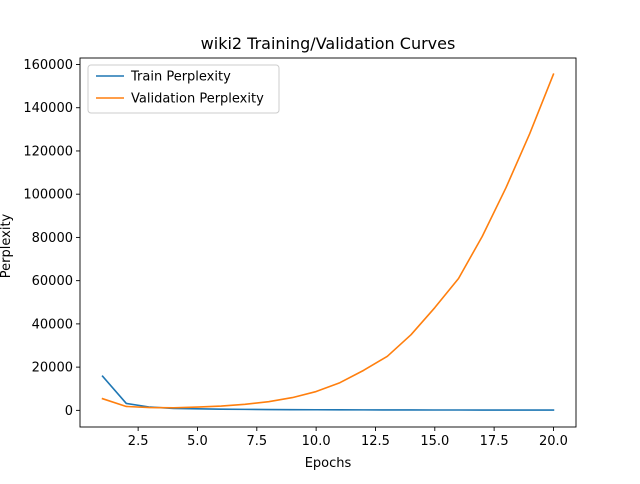 The width and height of the screenshot is (640, 484). What do you see at coordinates (553, 441) in the screenshot?
I see `x-tick-label: 20.0` at bounding box center [553, 441].